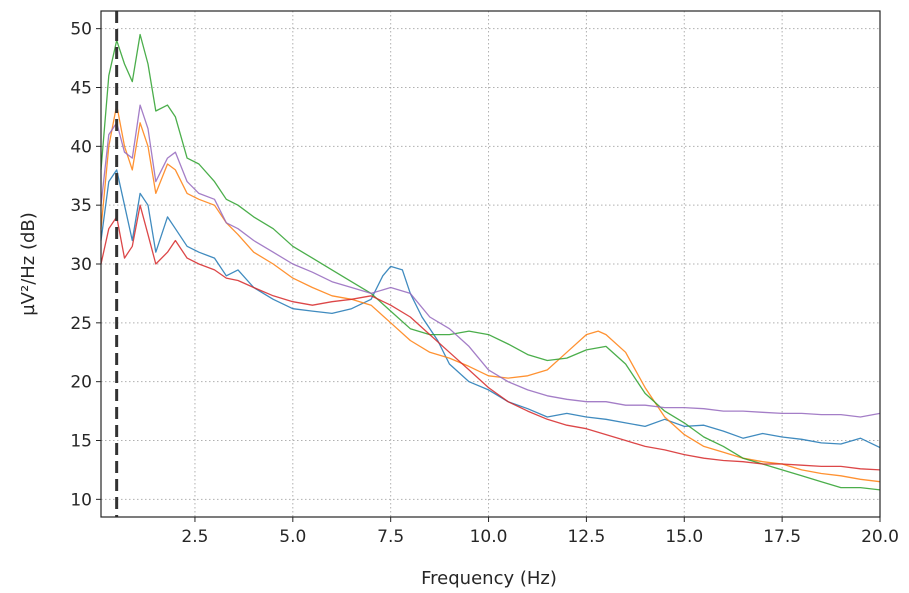 The image size is (909, 593). I want to click on y-tick-label: 45, so click(81, 88).